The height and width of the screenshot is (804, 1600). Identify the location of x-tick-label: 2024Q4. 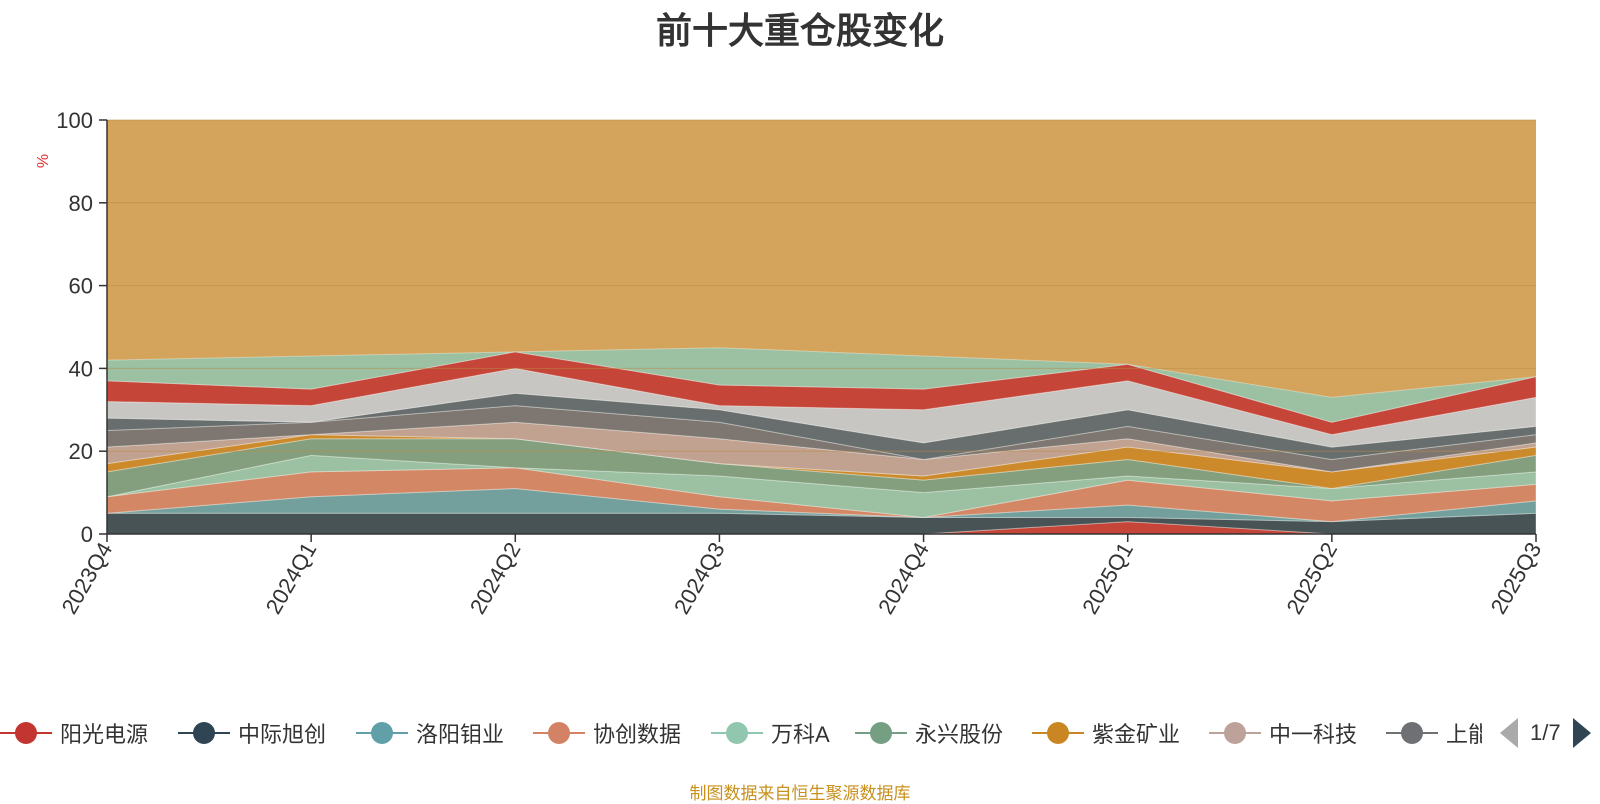
(903, 578).